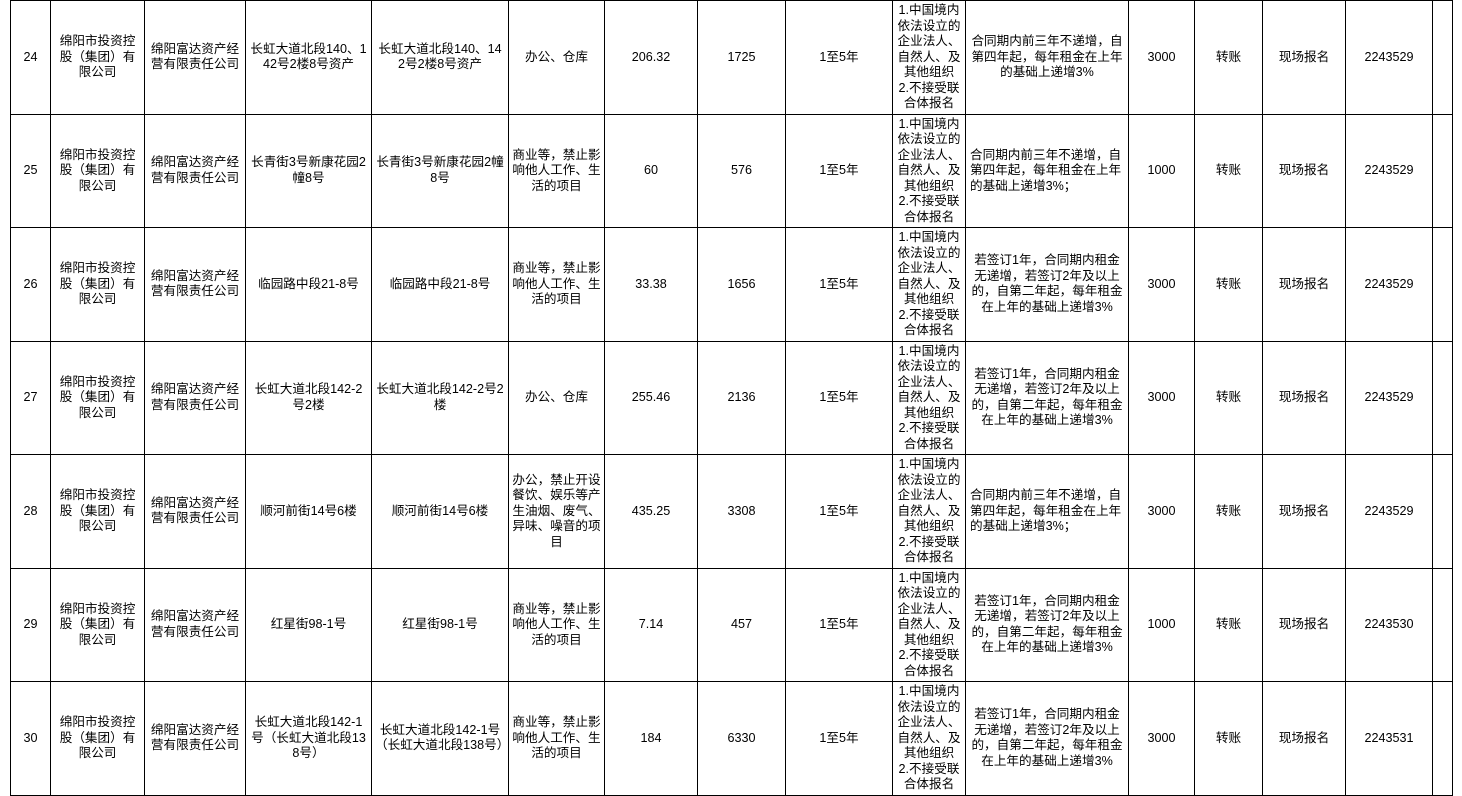 This screenshot has width=1462, height=796. Describe the element at coordinates (651, 284) in the screenshot. I see `cell-area-sqm: 33.38` at that location.